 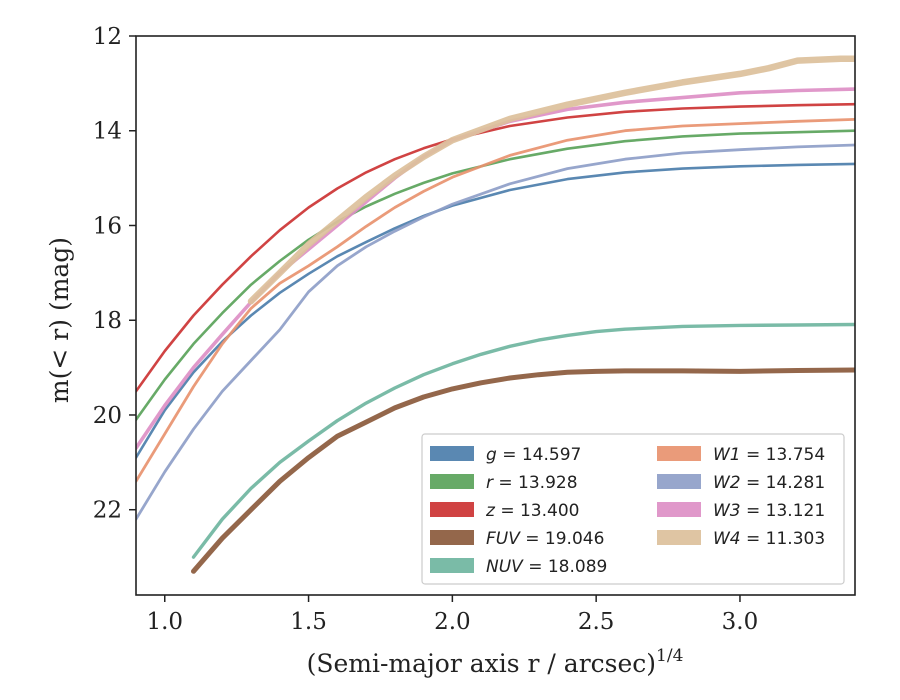 I want to click on legend-band: W4, so click(x=727, y=539).